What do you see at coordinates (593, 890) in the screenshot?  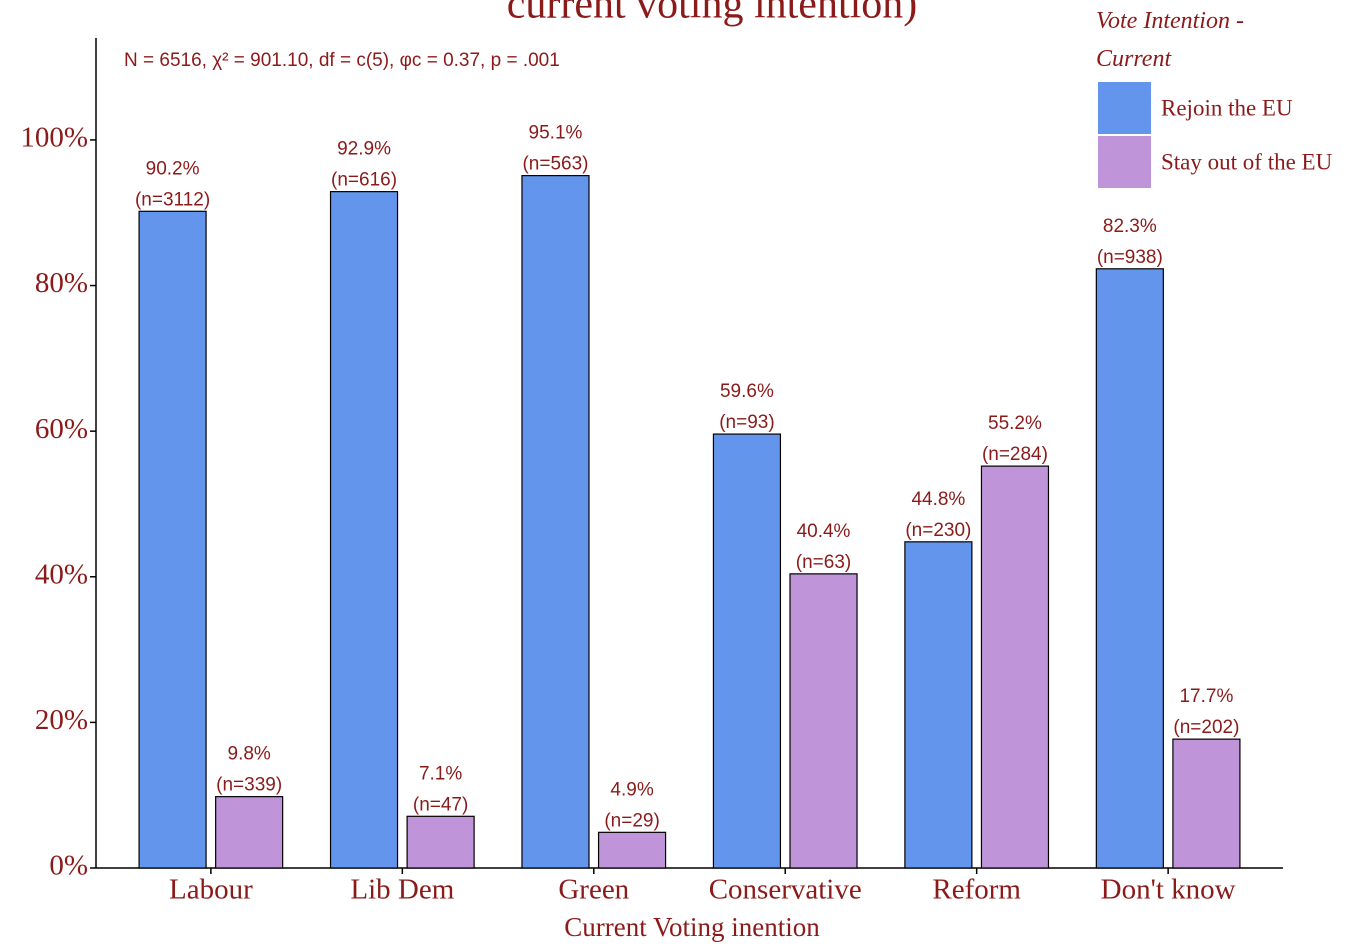 I see `x-tick-label: Green` at bounding box center [593, 890].